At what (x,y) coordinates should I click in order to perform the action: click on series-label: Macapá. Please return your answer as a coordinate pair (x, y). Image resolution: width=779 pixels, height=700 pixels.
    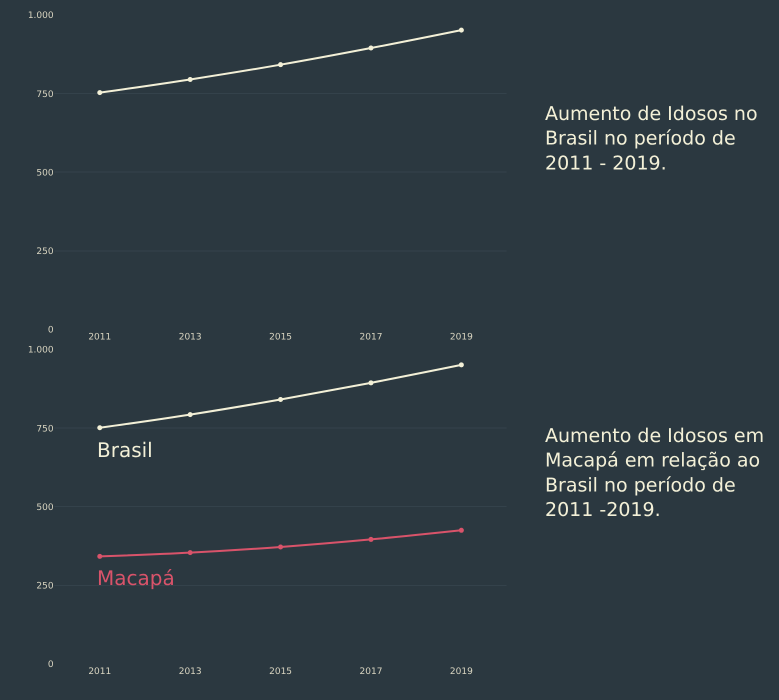
    Looking at the image, I should click on (136, 578).